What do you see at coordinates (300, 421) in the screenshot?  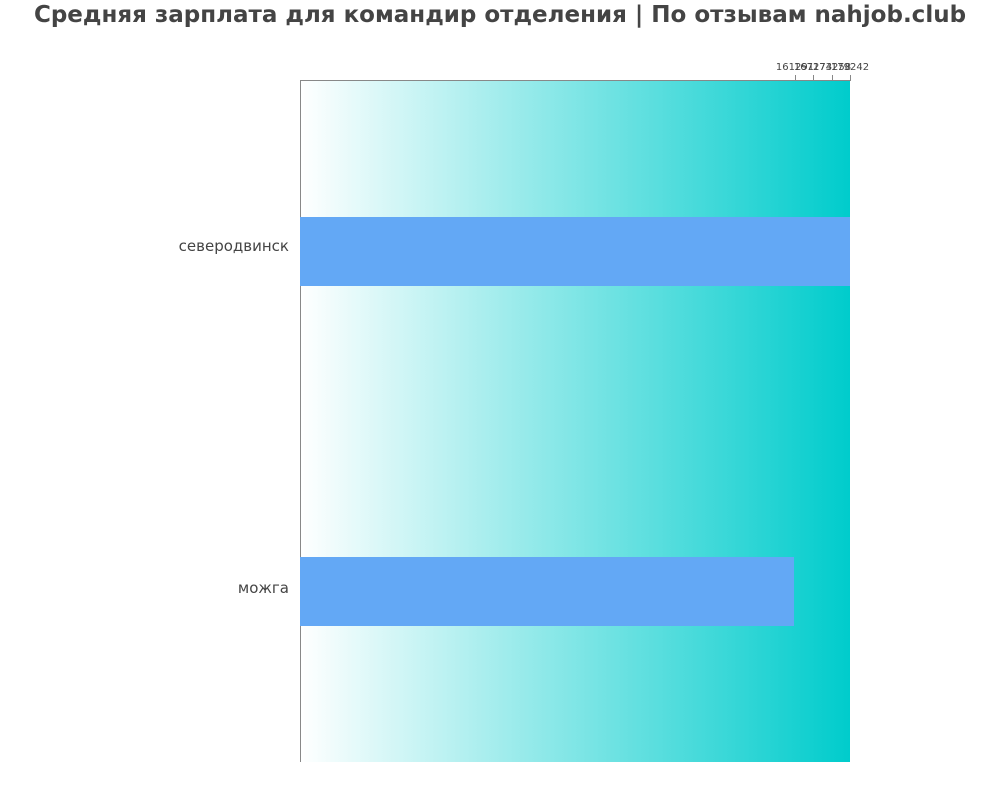 I see `y-axis-line` at bounding box center [300, 421].